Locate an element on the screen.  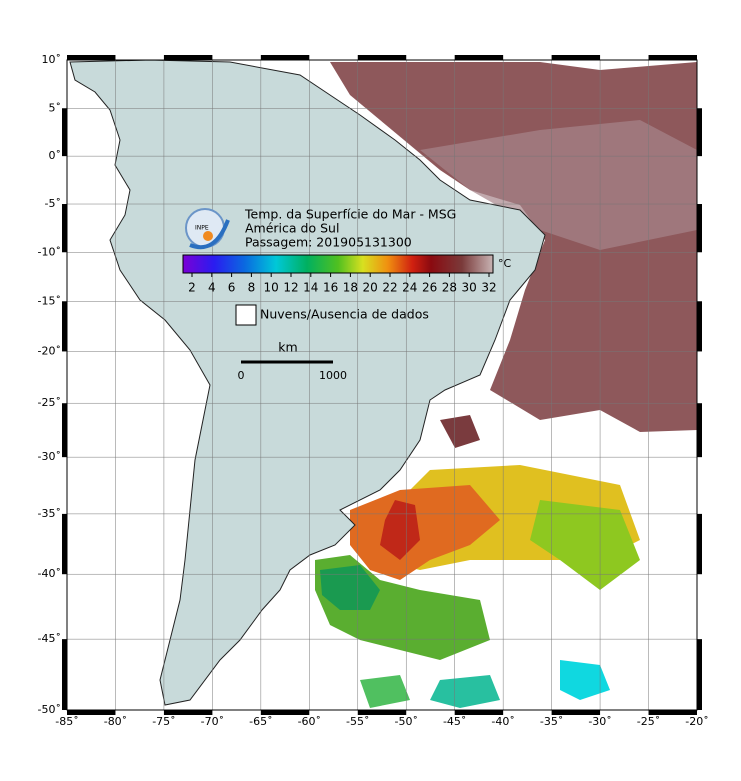
y-tick-label: -25˚ is located at coordinates (49, 402).